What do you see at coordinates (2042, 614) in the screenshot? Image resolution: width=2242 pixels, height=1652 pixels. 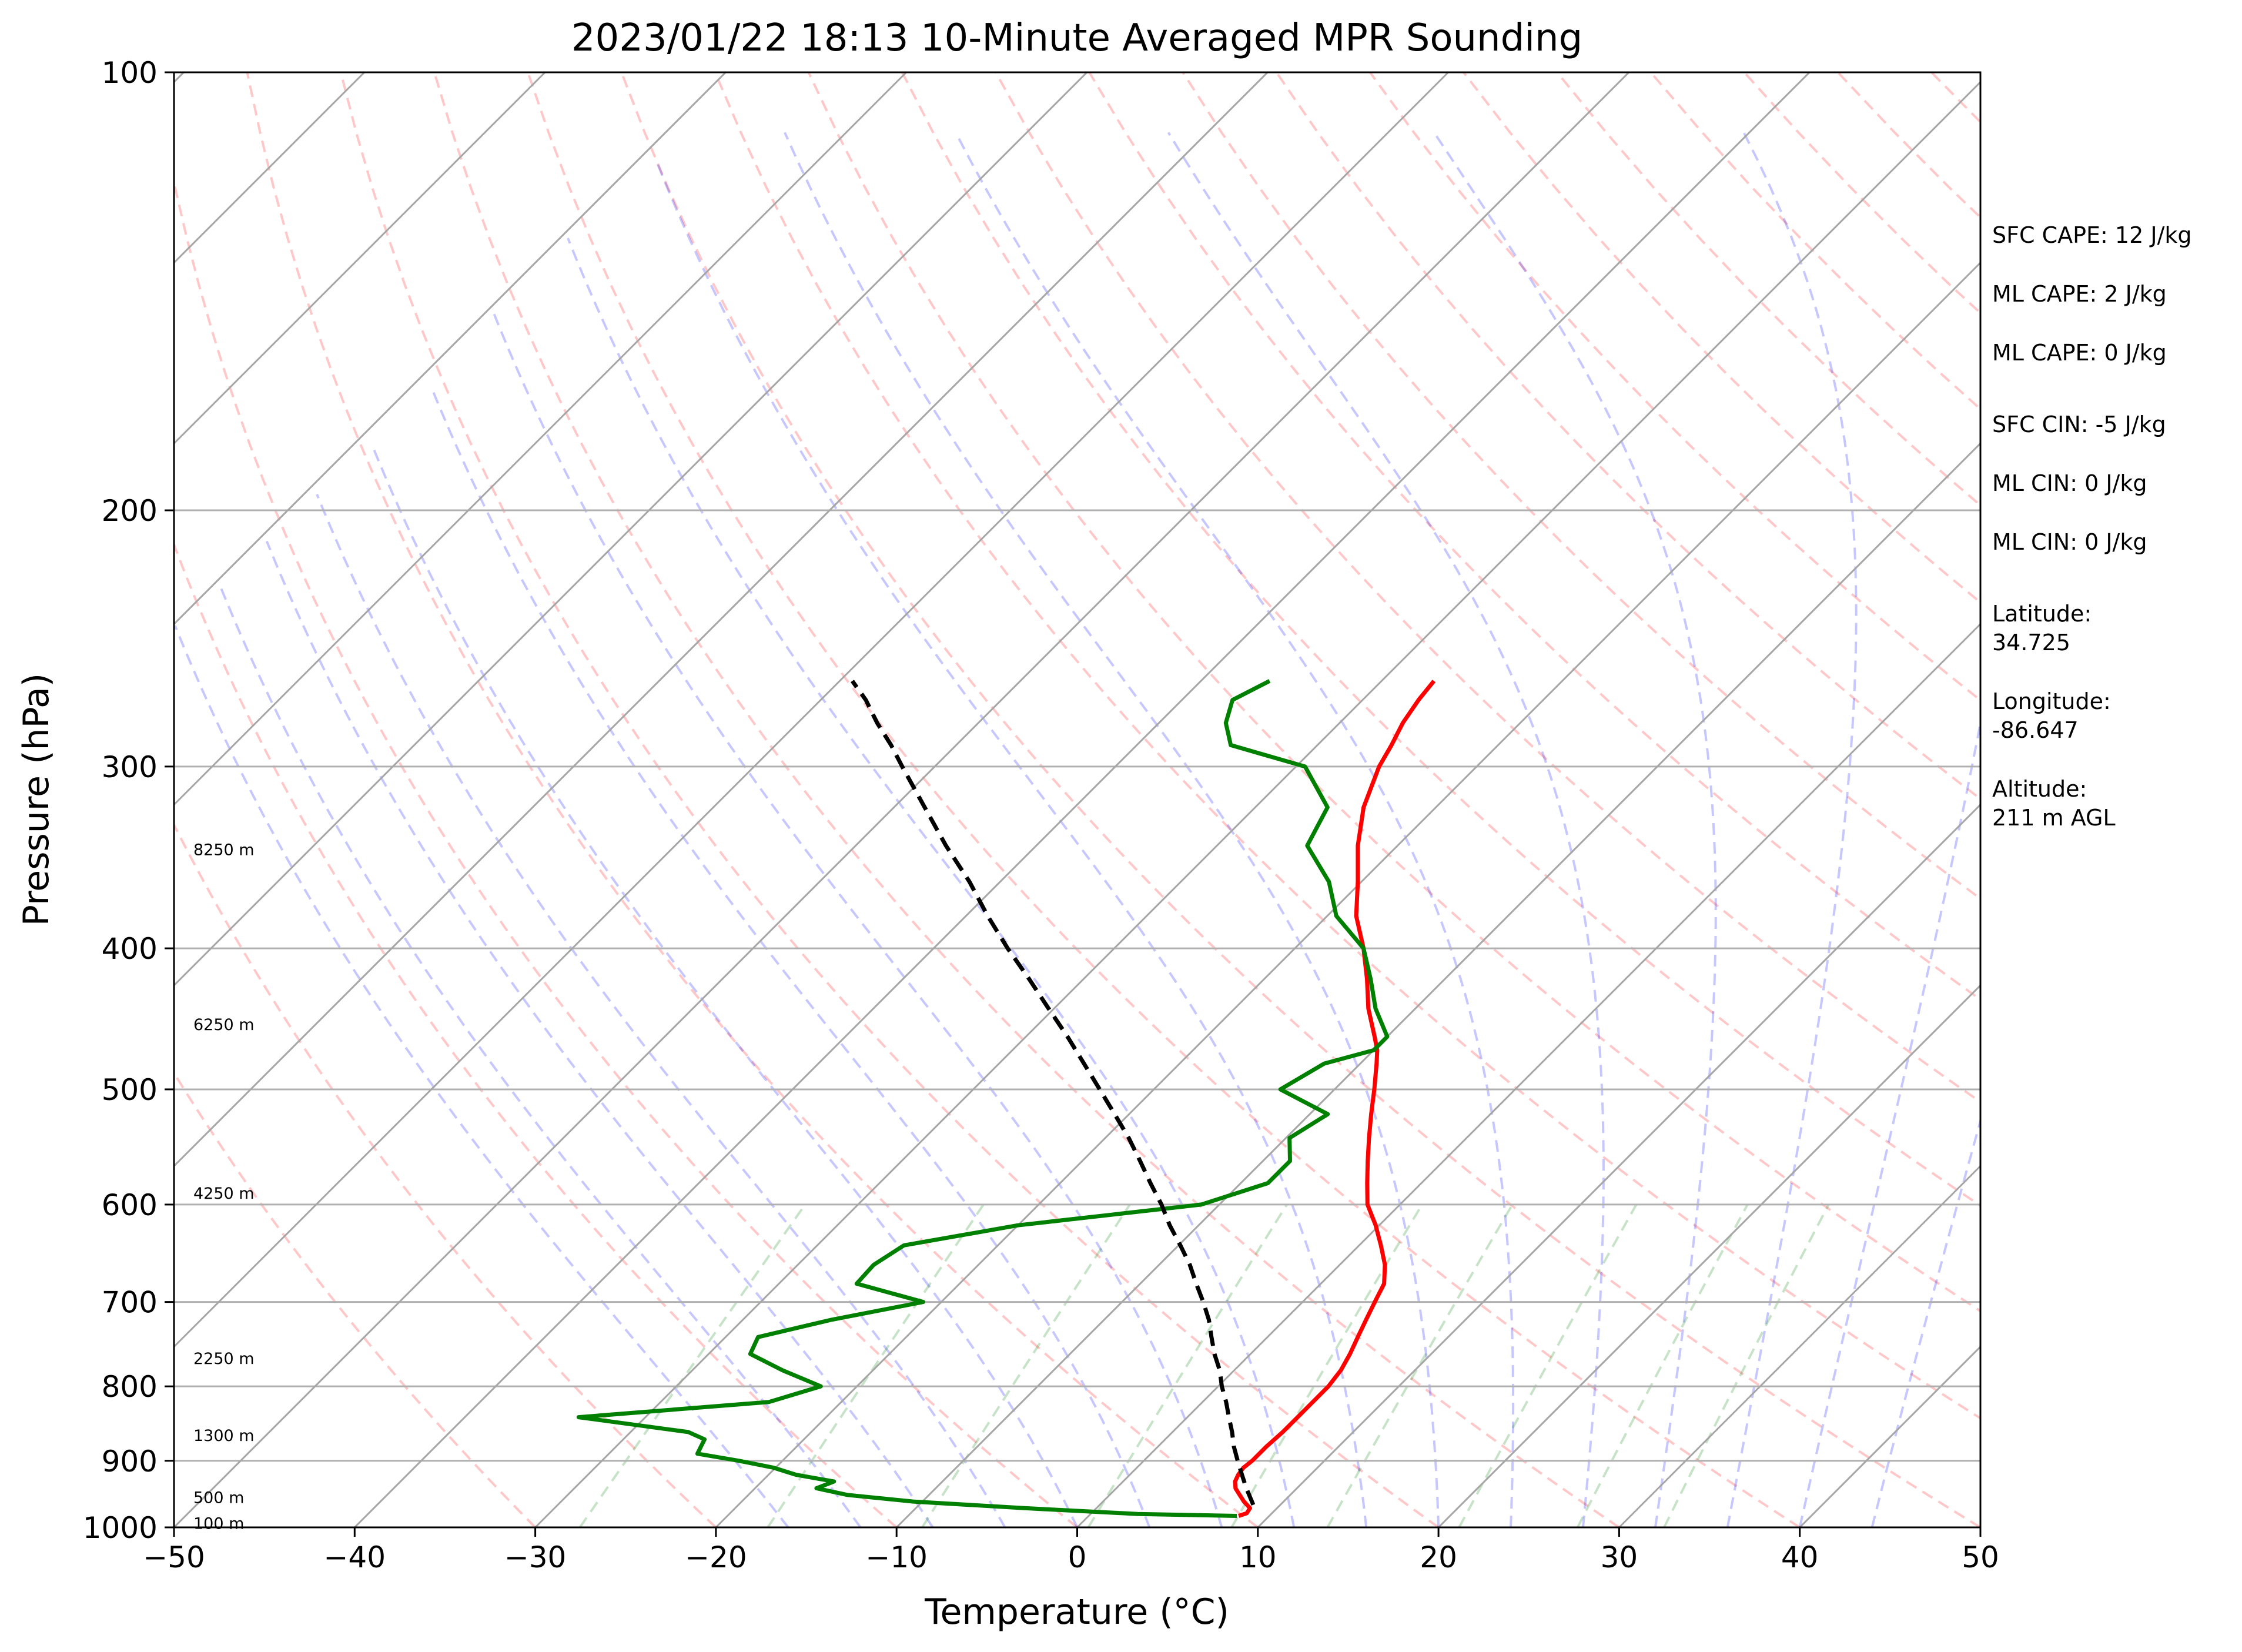 I see `latitude-label: Latitude:` at bounding box center [2042, 614].